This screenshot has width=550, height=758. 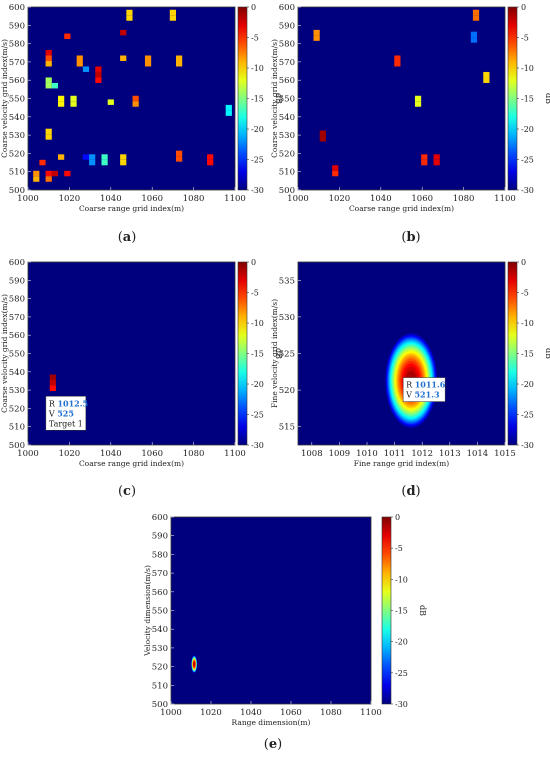 I want to click on x-tick-label: 1060, so click(x=291, y=713).